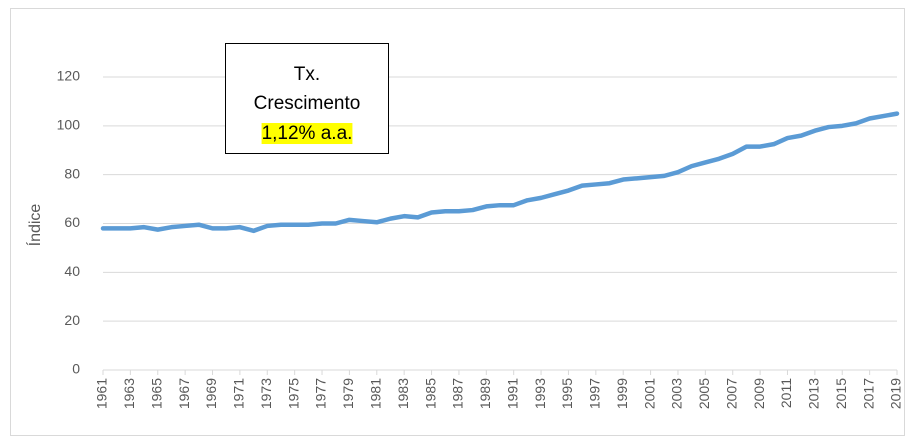 Image resolution: width=911 pixels, height=437 pixels. Describe the element at coordinates (184, 393) in the screenshot. I see `x-tick-label: 1967` at that location.